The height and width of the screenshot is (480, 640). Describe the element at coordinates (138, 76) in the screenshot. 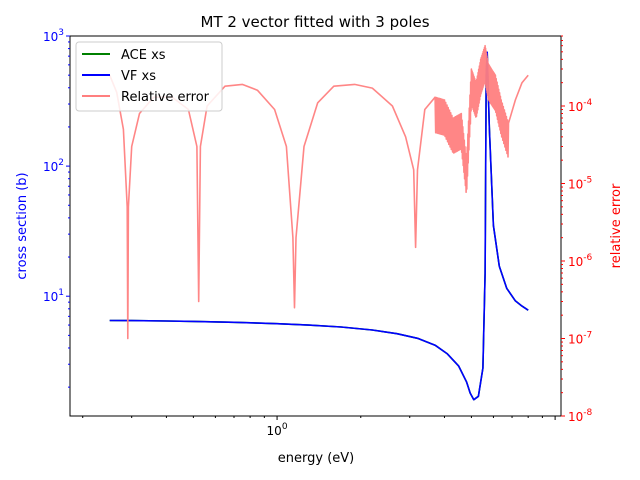

I see `legend-label-vf: VF xs` at that location.